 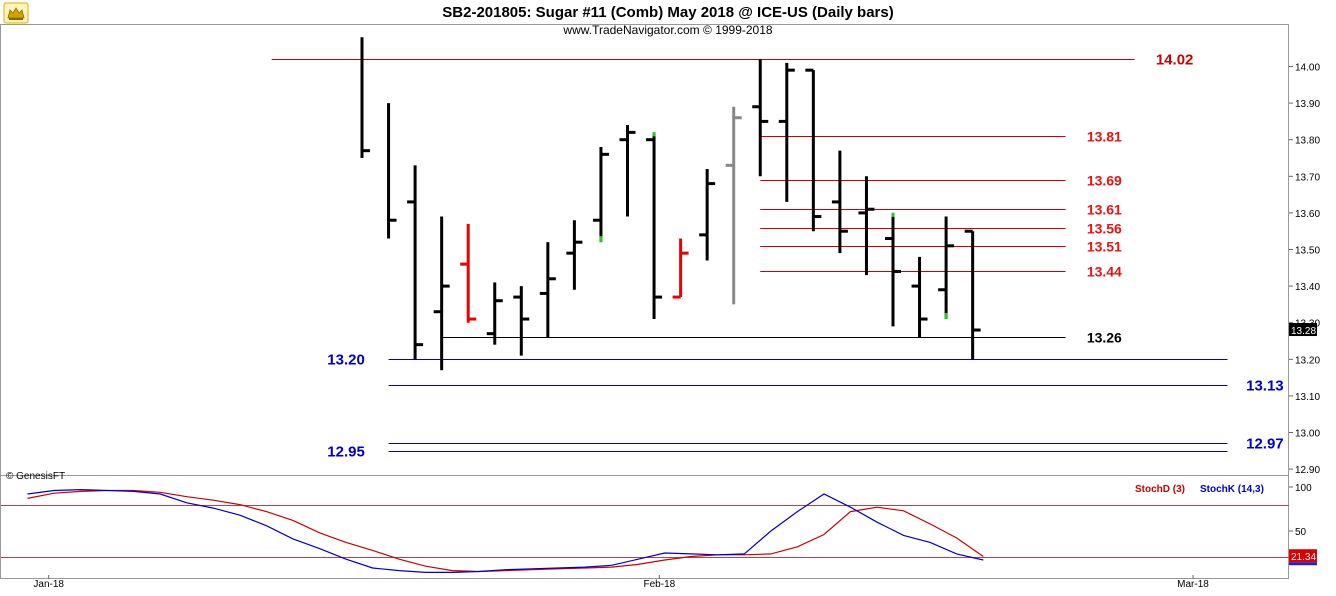 I want to click on chart-subtitle: www.TradeNavigator.com © 1999-2018, so click(x=667, y=30).